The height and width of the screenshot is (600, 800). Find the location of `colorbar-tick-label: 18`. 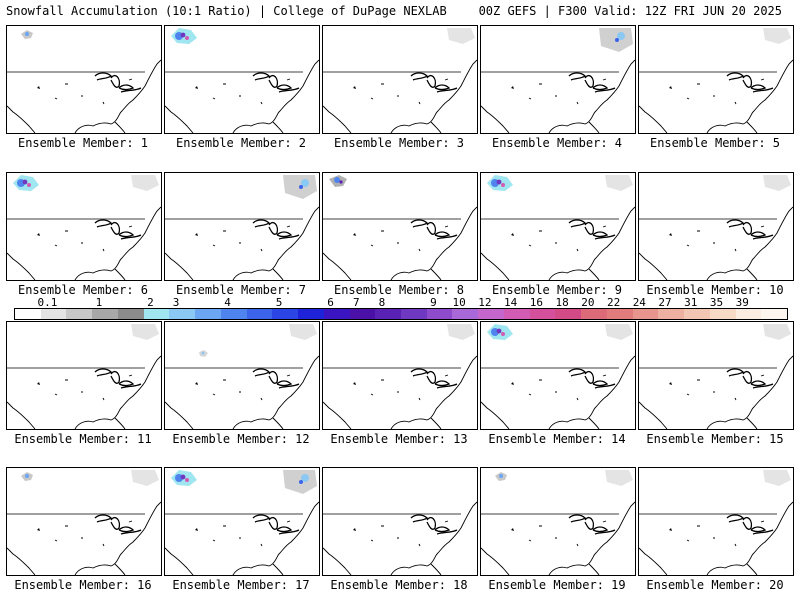

colorbar-tick-label: 18 is located at coordinates (562, 302).